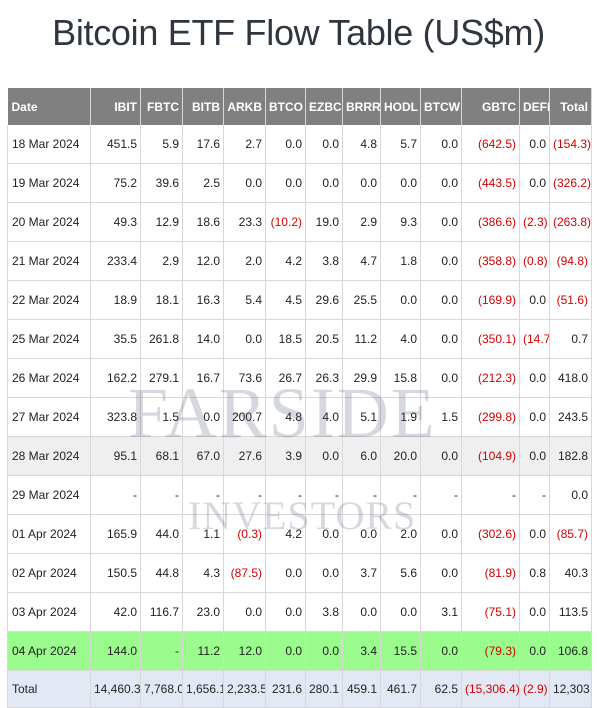 Image resolution: width=597 pixels, height=708 pixels. I want to click on flow-cell-fbtc: 44.8, so click(161, 573).